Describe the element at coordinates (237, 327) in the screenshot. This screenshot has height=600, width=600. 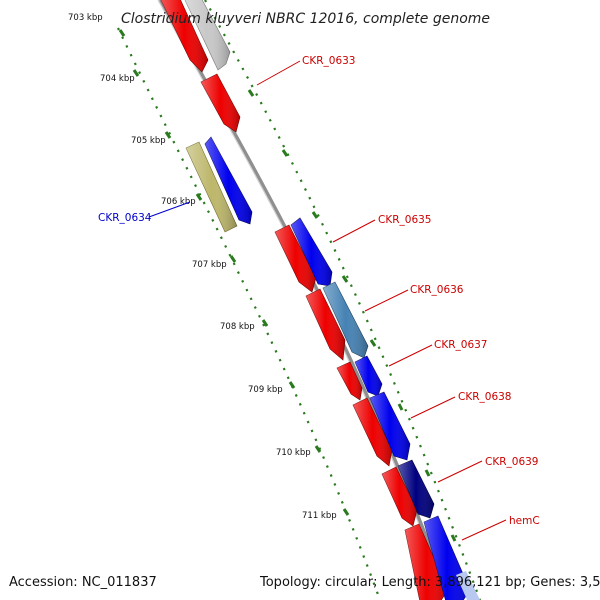
I see `kbp-label: 708 kbp` at that location.